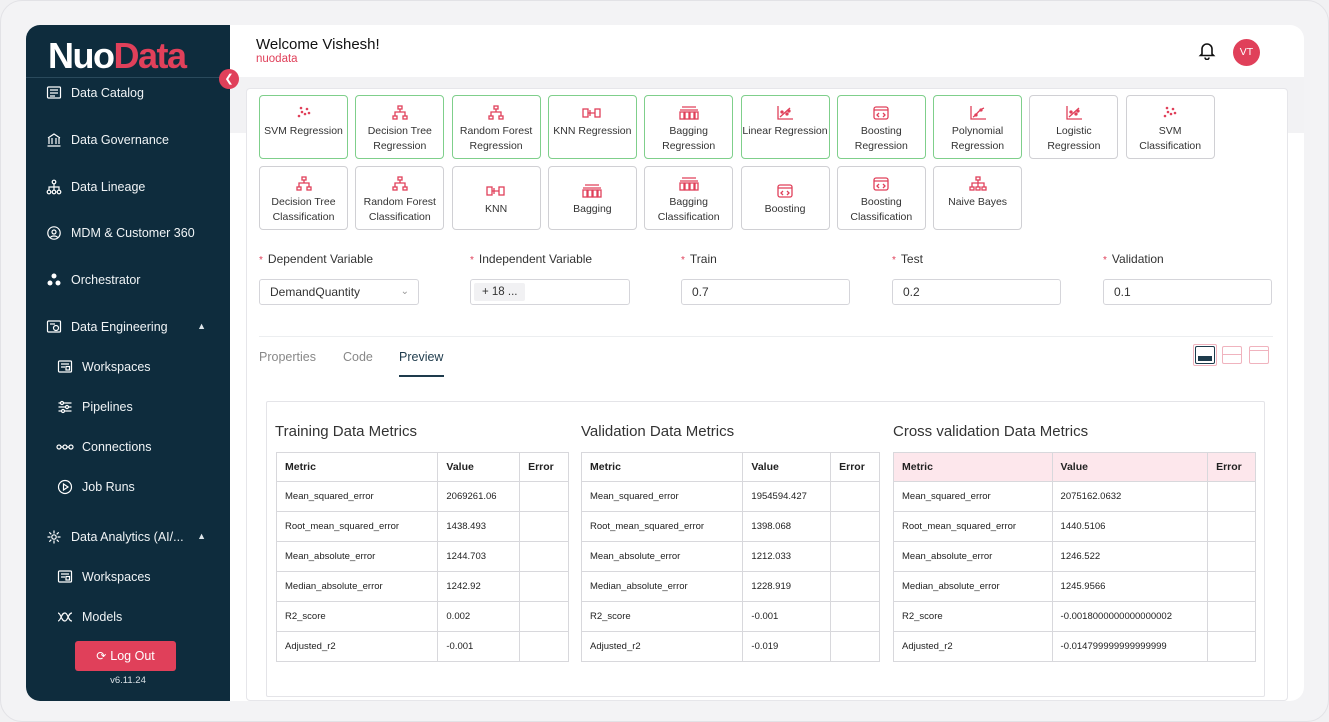  What do you see at coordinates (496, 191) in the screenshot?
I see `knn-icon` at bounding box center [496, 191].